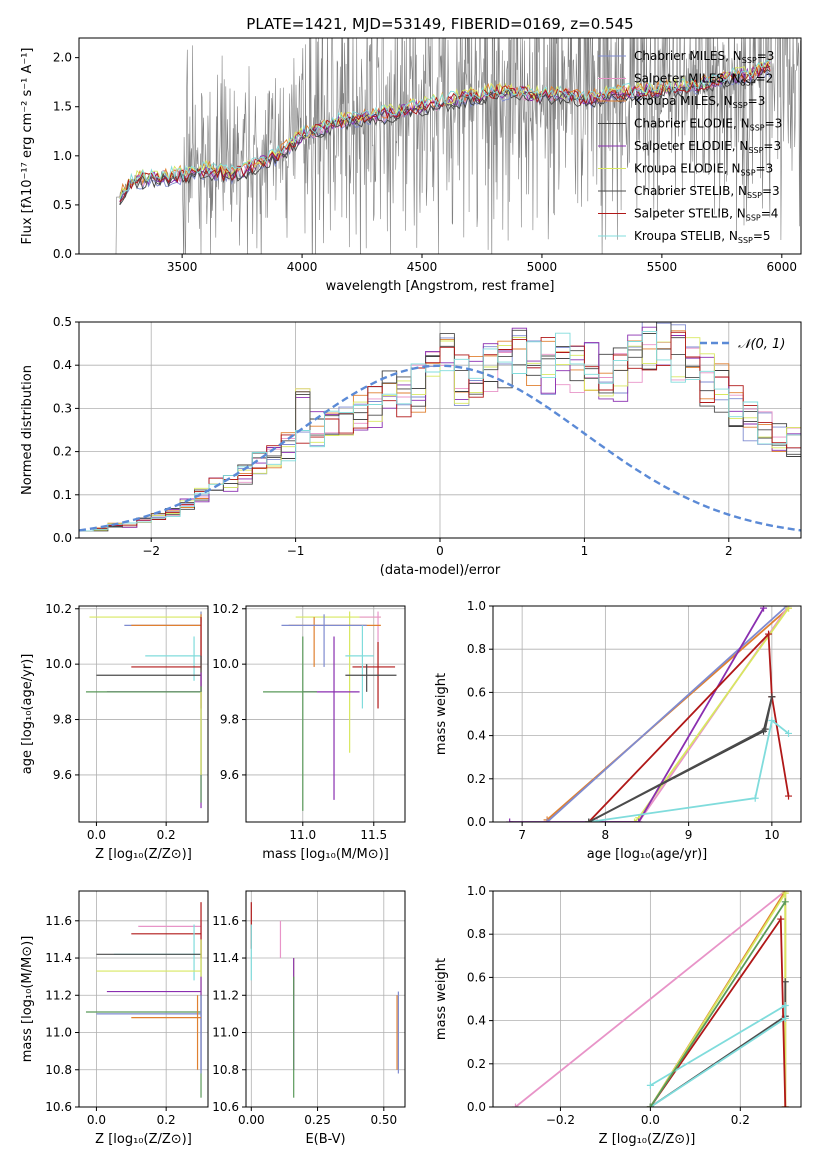 The height and width of the screenshot is (1170, 819). Describe the element at coordinates (27, 146) in the screenshot. I see `y-axis-label: Flux [fλ10⁻¹⁷ erg cm⁻² s⁻¹ A⁻¹]` at that location.